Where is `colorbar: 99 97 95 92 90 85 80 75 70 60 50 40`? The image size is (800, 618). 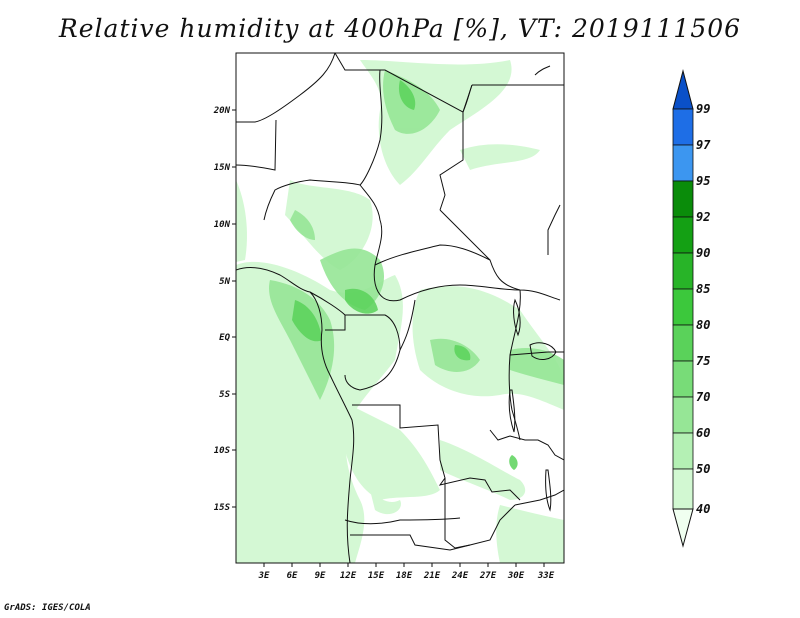
colorbar: 99 97 95 92 90 85 80 75 70 60 50 40 is located at coordinates (691, 308).